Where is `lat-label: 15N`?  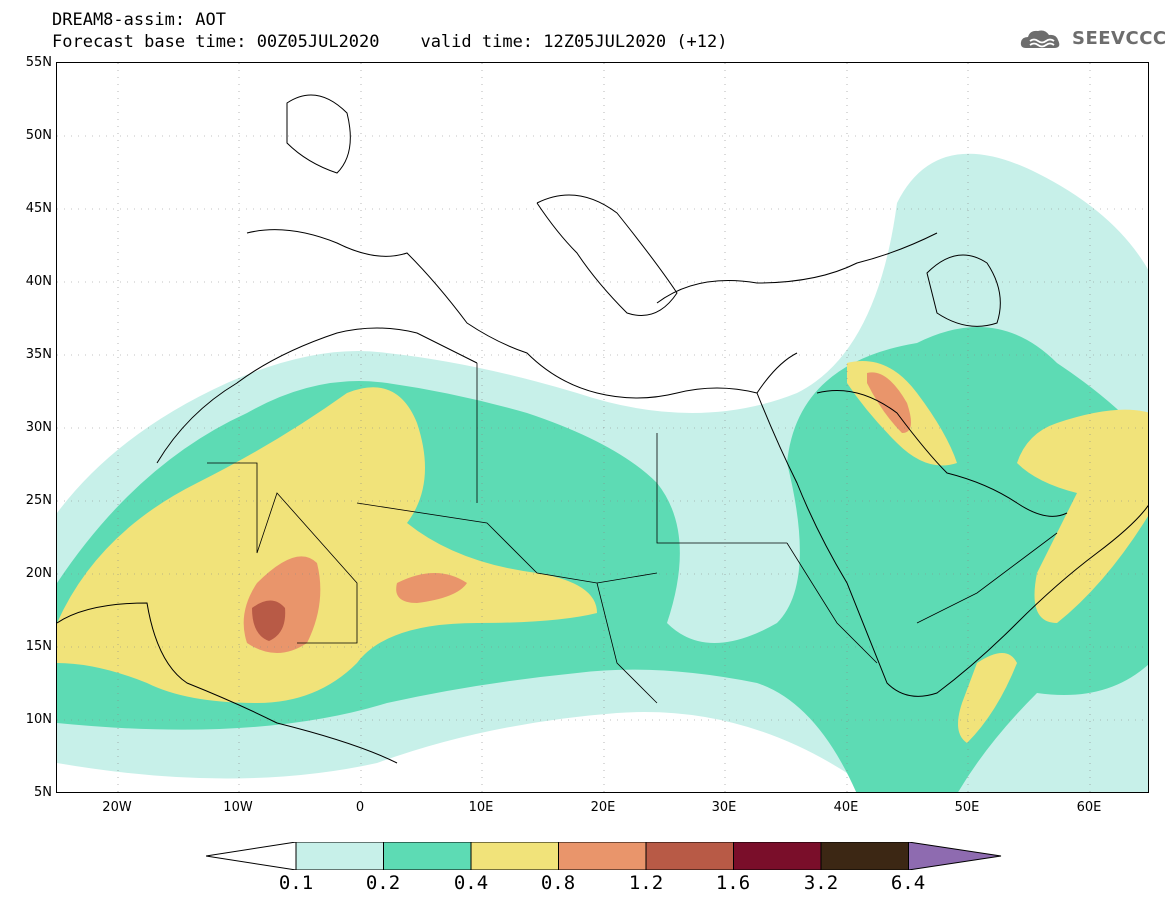 lat-label: 15N is located at coordinates (38, 646).